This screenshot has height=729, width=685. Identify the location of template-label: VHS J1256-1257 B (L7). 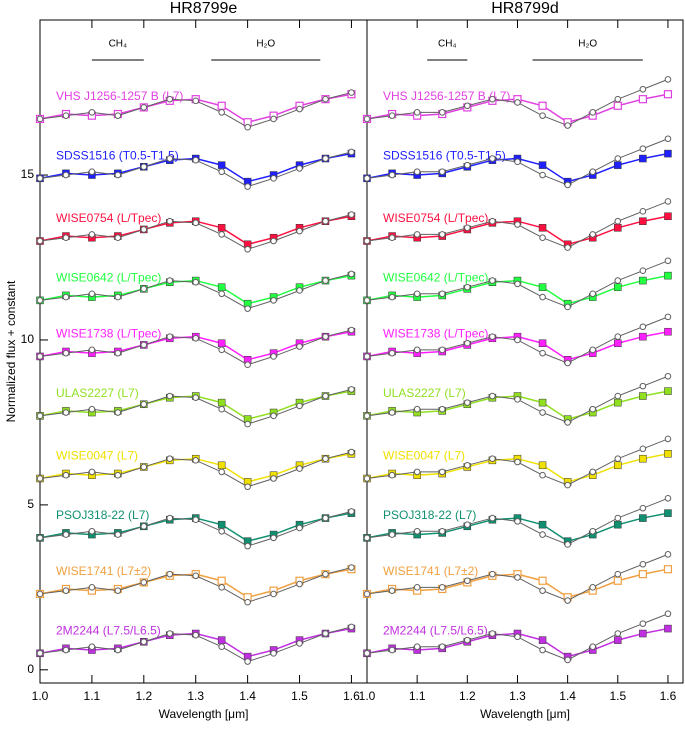
(119, 96).